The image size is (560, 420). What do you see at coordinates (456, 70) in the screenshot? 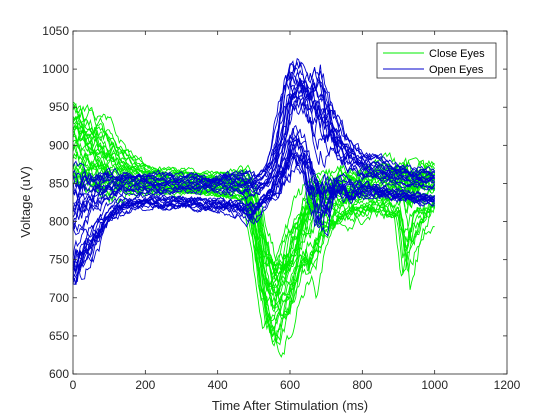
I see `legend-label-open-eyes: Open Eyes` at bounding box center [456, 70].